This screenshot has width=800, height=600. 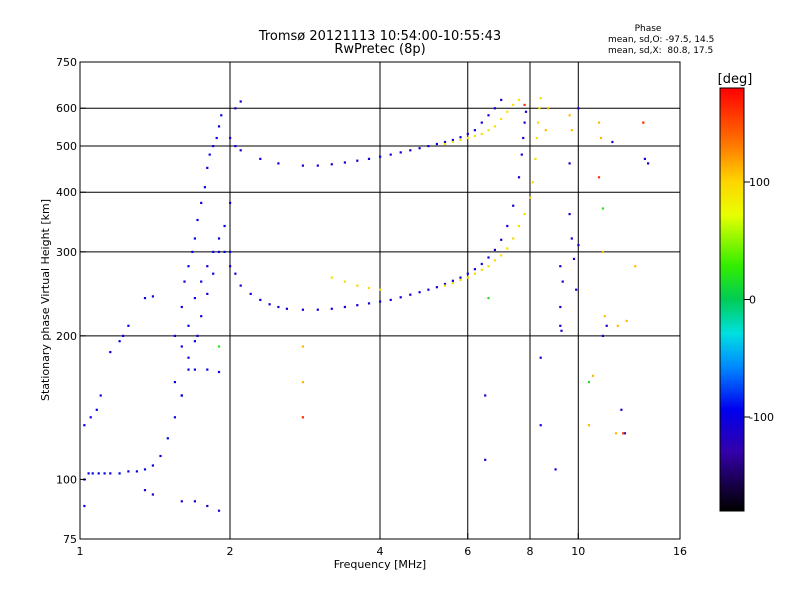 I want to click on stats-line-x: mean, sd,X: 80.8, 17.5, so click(x=660, y=51).